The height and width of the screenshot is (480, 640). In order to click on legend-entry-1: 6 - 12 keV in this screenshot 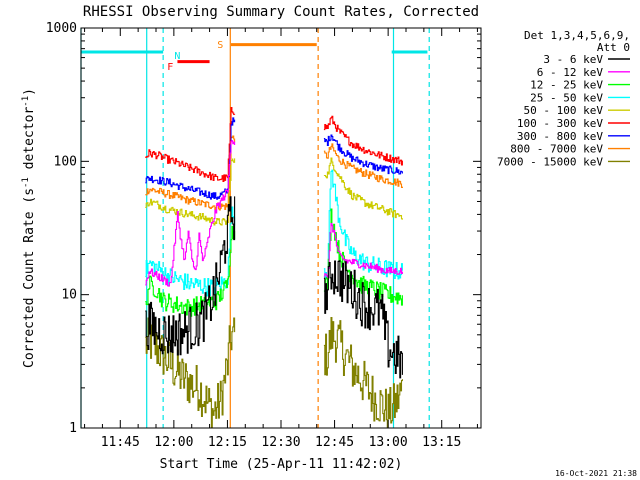, I will do `click(570, 72)`.